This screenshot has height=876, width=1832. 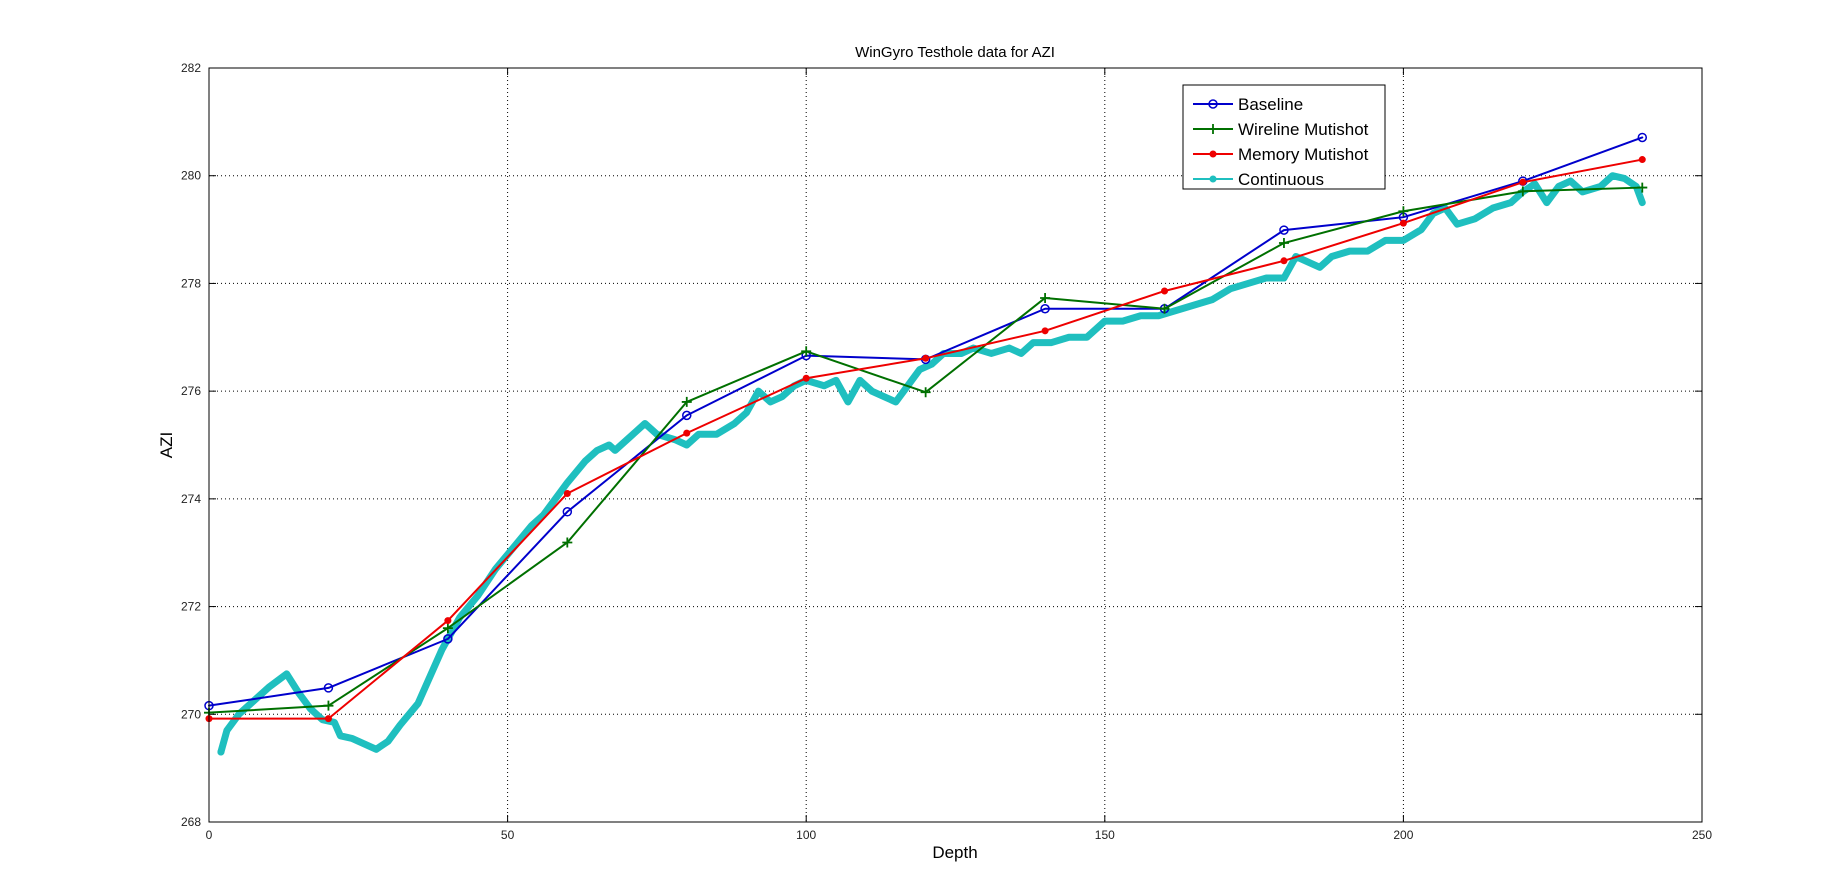 What do you see at coordinates (1213, 154) in the screenshot?
I see `legend-marker-memory-mutishot` at bounding box center [1213, 154].